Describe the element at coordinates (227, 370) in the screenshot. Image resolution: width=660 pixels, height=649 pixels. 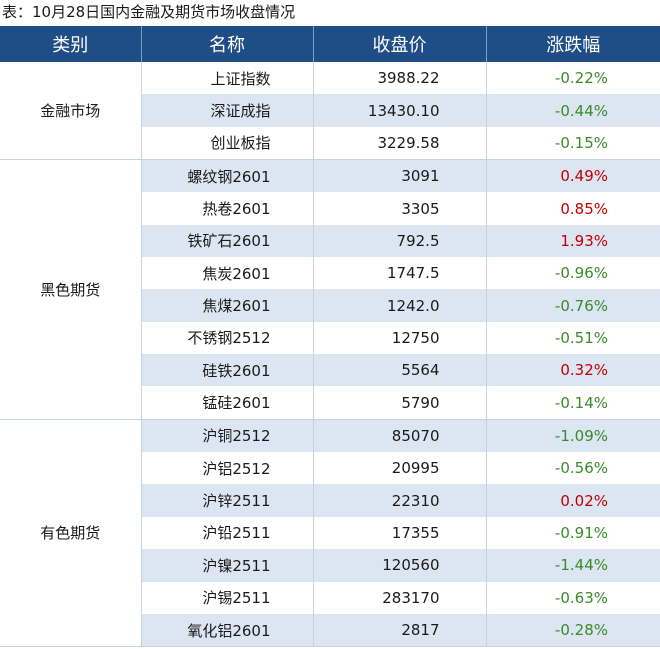
I see `instrument-name-cell: 硅铁2601` at that location.